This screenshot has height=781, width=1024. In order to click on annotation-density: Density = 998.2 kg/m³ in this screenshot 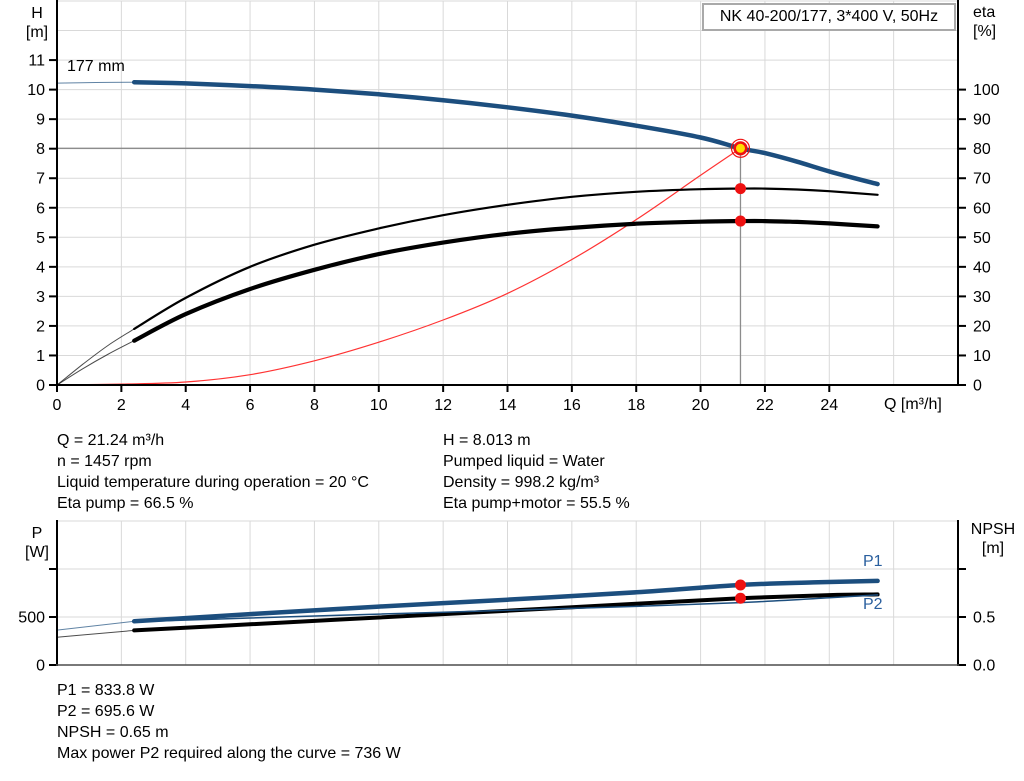, I will do `click(521, 482)`.